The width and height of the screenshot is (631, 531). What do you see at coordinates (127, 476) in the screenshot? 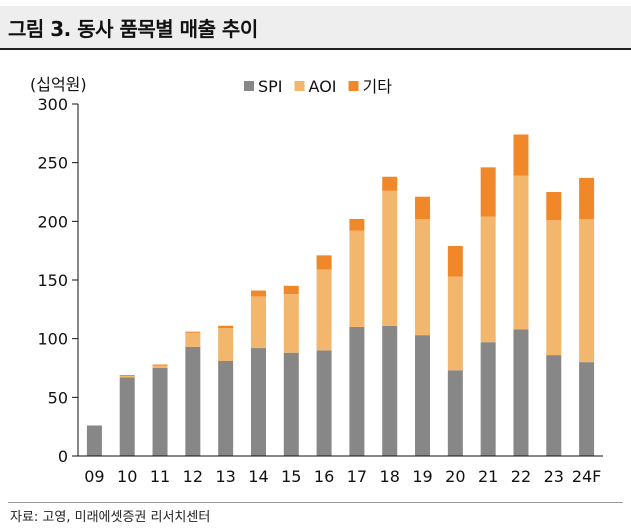
I see `x-tick-label: 10` at bounding box center [127, 476].